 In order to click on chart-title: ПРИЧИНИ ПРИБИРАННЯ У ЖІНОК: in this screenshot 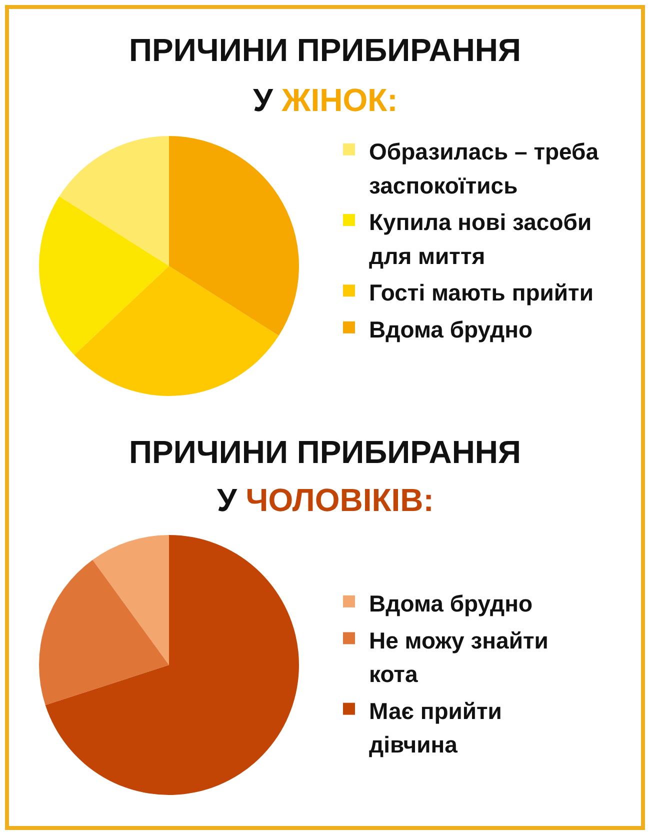, I will do `click(325, 75)`.